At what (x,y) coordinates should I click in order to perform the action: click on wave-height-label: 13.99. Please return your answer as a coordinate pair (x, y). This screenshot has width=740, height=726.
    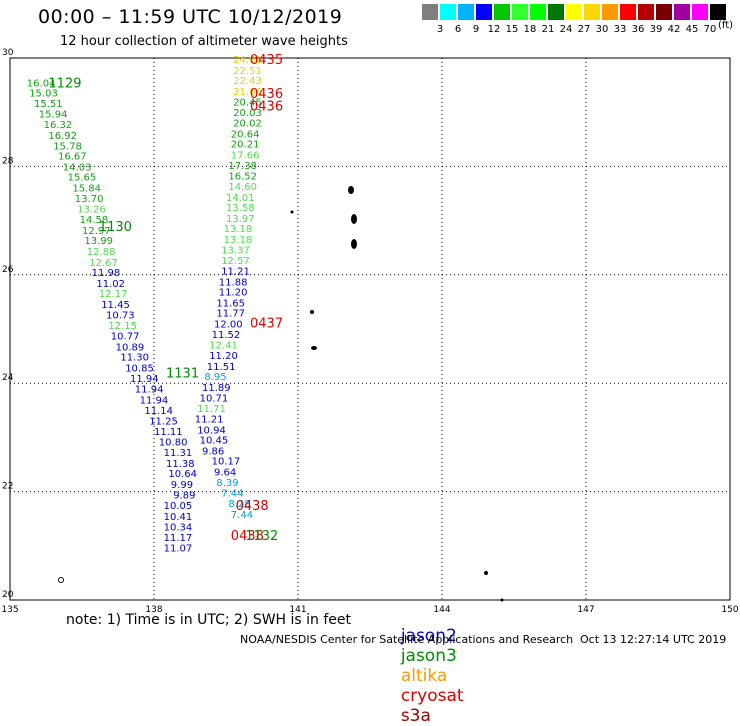
    Looking at the image, I should click on (98, 241).